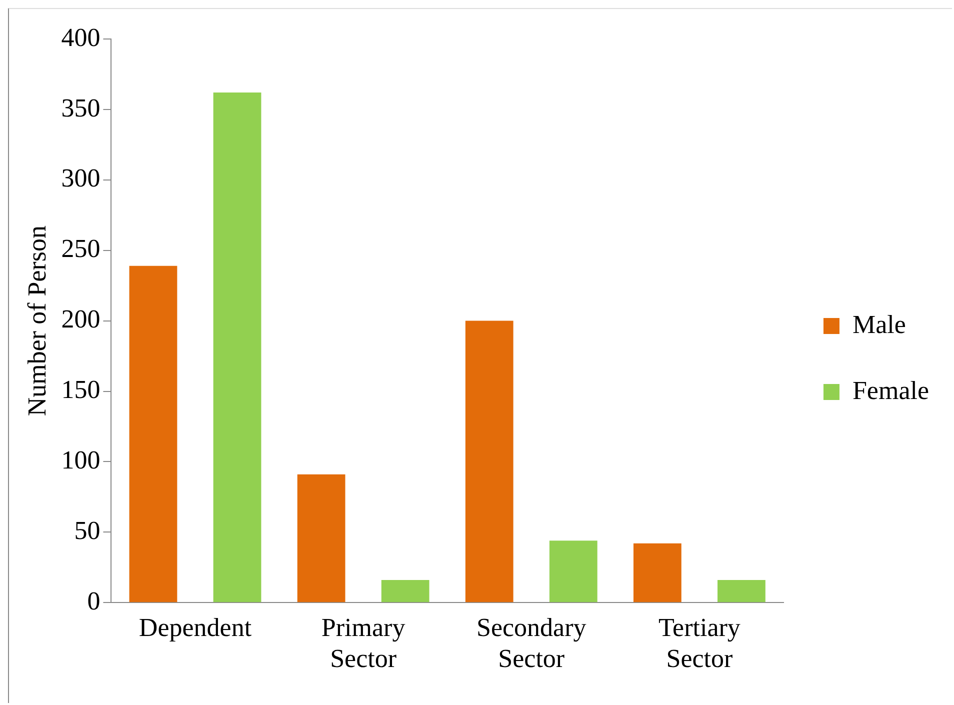 This screenshot has height=705, width=954. Describe the element at coordinates (80, 107) in the screenshot. I see `y-tick-label: 350` at that location.